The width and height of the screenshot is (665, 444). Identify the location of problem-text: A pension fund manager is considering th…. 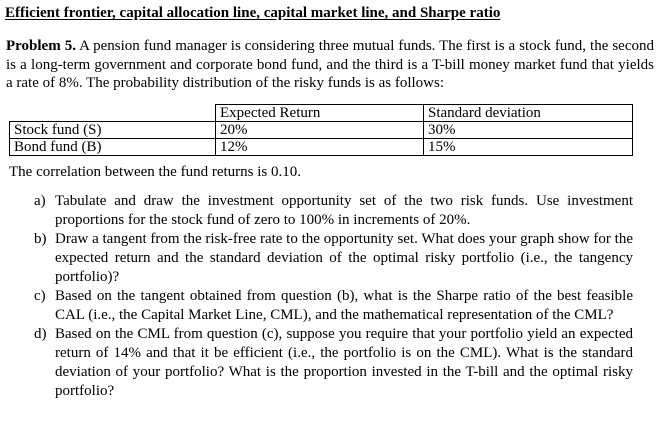
(330, 64).